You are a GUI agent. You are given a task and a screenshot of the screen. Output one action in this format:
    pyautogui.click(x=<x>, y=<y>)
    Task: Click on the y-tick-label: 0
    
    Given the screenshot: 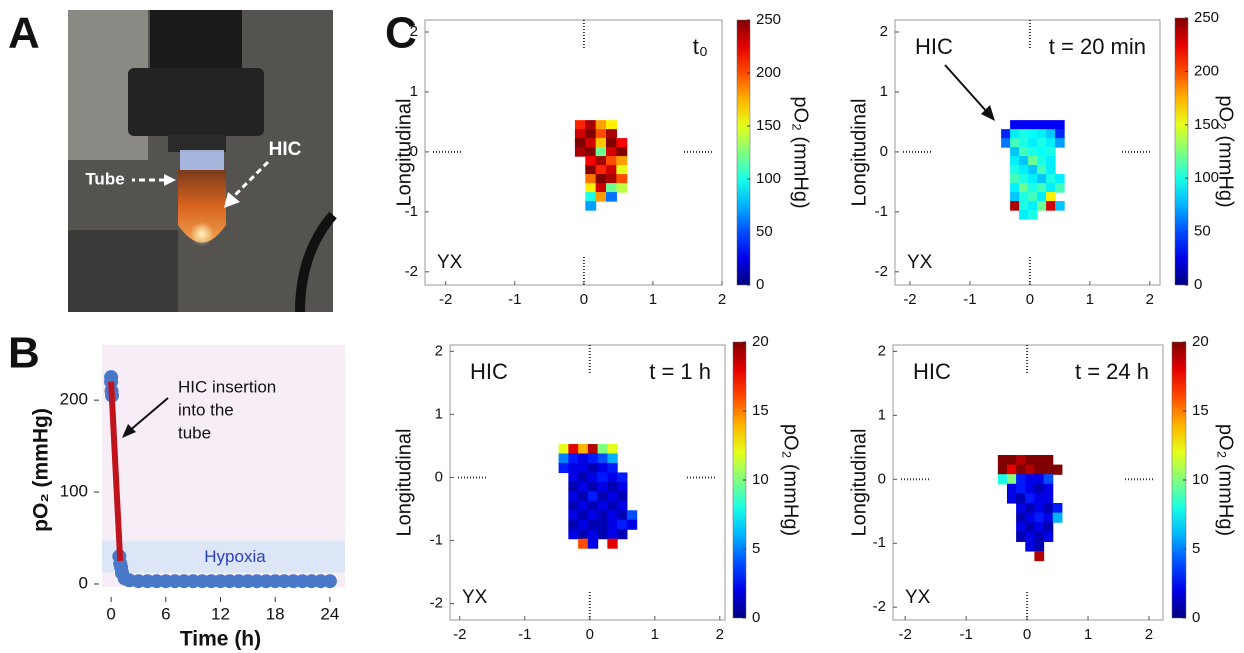 What is the action you would take?
    pyautogui.click(x=884, y=151)
    